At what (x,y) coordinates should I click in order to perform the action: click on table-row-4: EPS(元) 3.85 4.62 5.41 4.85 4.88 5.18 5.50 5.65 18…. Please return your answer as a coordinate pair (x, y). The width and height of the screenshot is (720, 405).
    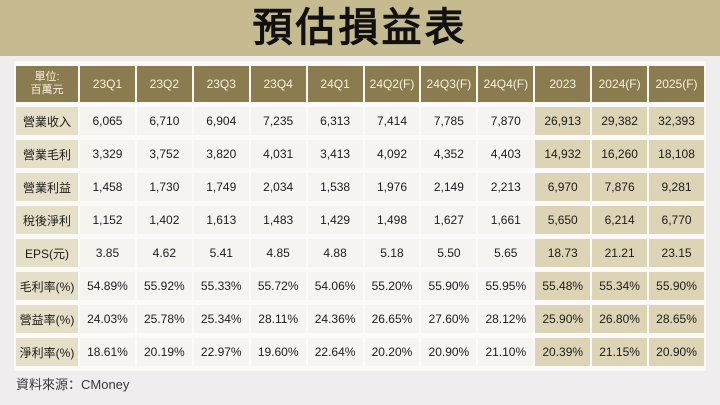
    Looking at the image, I should click on (360, 253).